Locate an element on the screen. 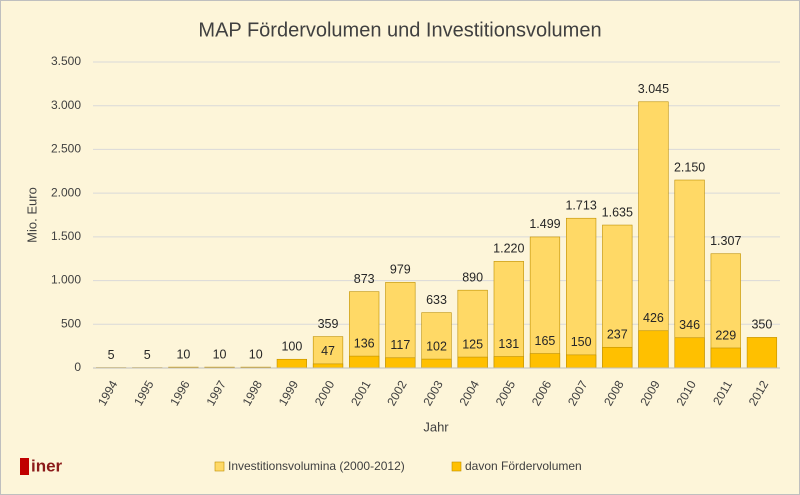 The height and width of the screenshot is (495, 800). y-tick-label: 3.000 is located at coordinates (66, 105).